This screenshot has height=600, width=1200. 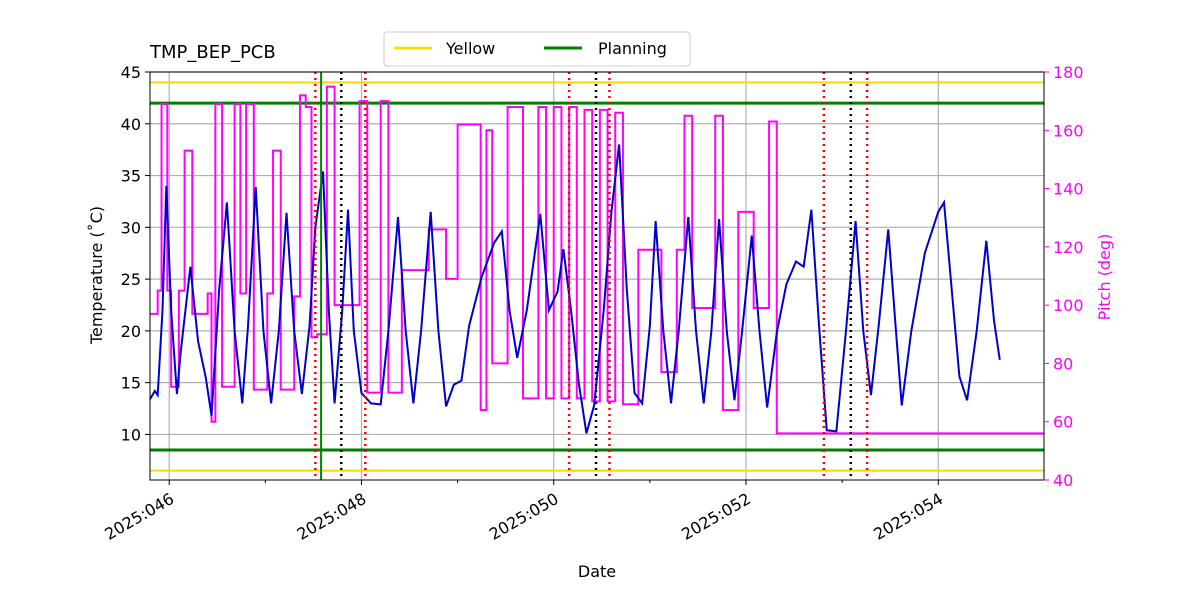 I want to click on y-tick-label: 45, so click(x=131, y=72).